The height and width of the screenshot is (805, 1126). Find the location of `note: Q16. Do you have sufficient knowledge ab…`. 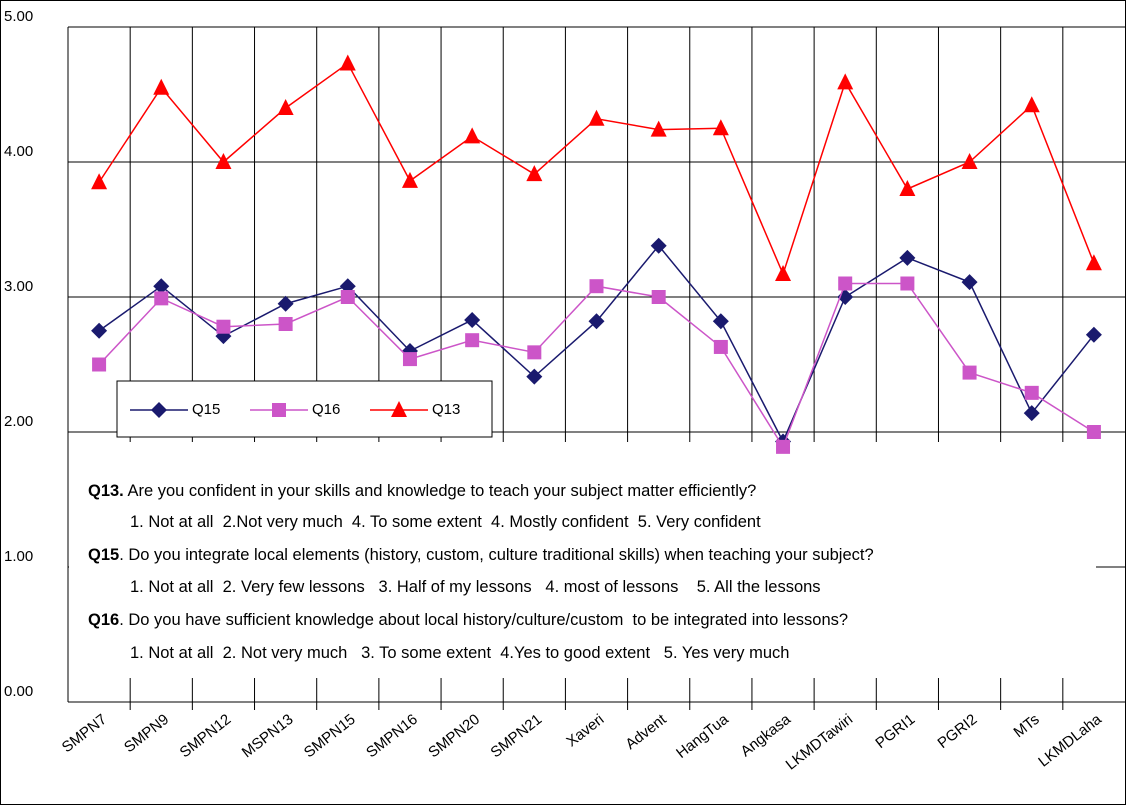

note: Q16. Do you have sufficient knowledge ab… is located at coordinates (468, 620).